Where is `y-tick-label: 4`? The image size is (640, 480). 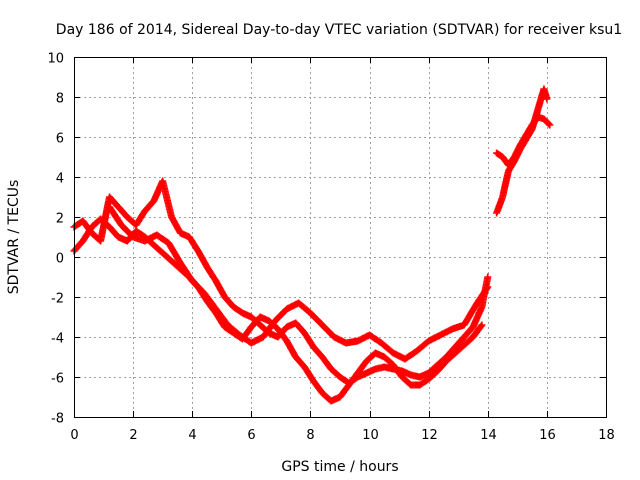 y-tick-label: 4 is located at coordinates (60, 179).